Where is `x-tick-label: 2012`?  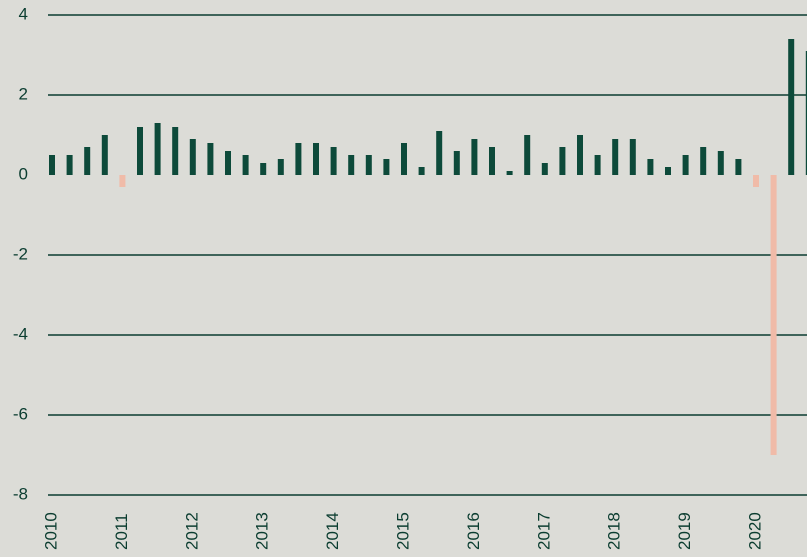 x-tick-label: 2012 is located at coordinates (191, 531).